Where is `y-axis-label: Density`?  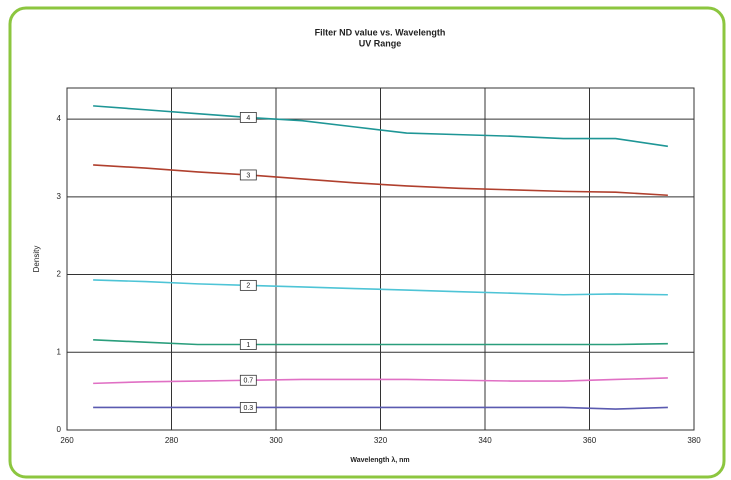
y-axis-label: Density is located at coordinates (36, 259).